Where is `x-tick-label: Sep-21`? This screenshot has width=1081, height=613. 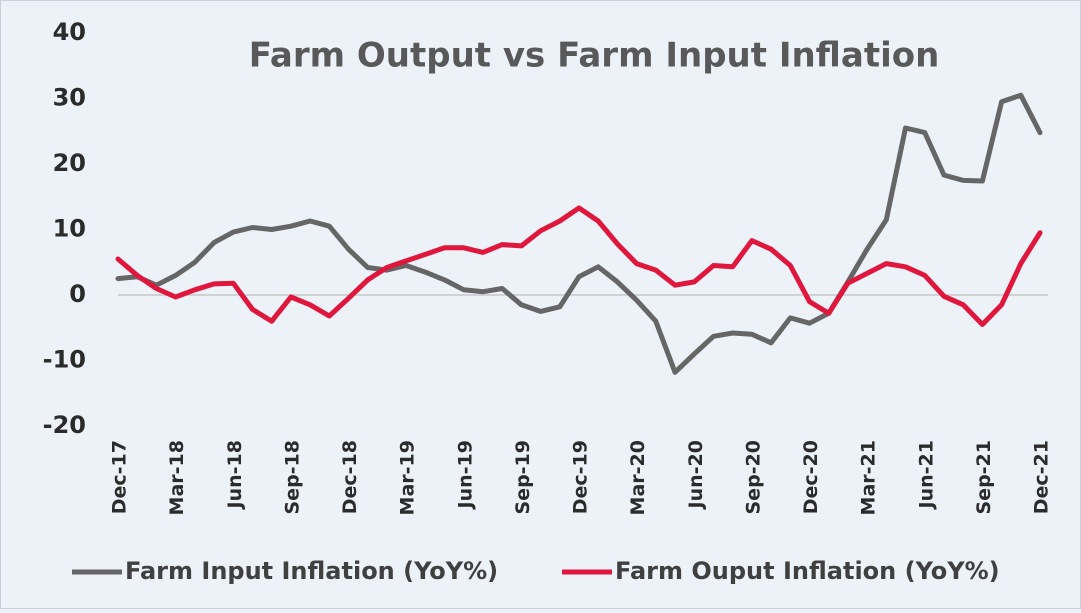
x-tick-label: Sep-21 is located at coordinates (984, 477).